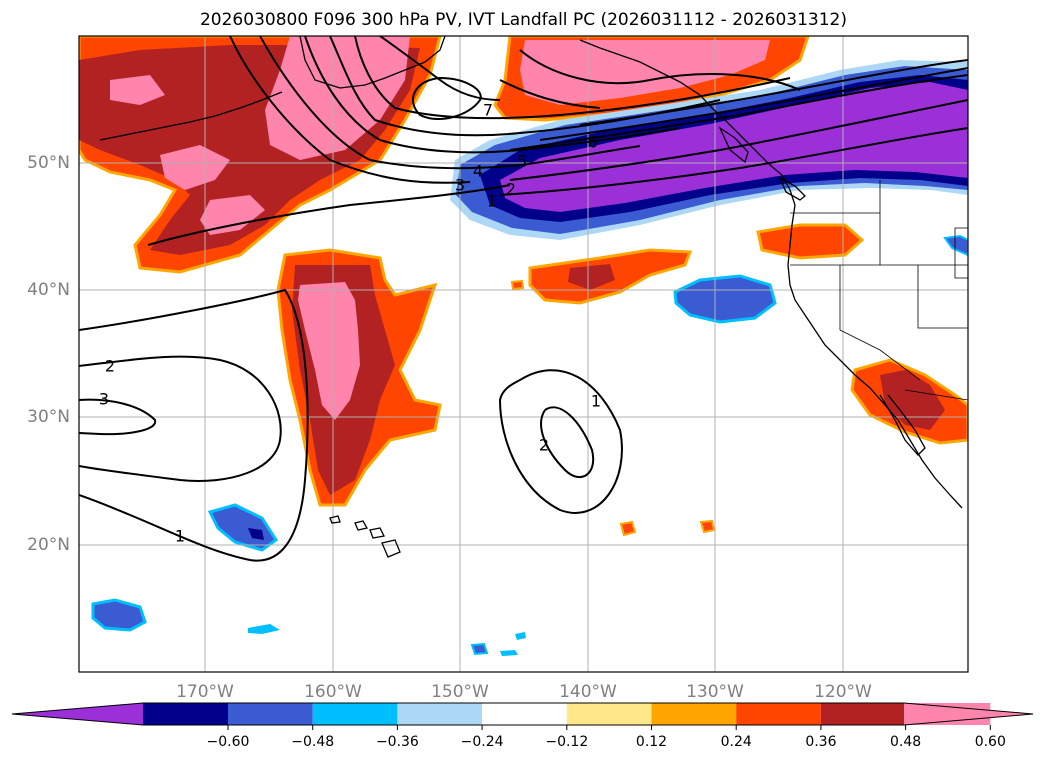  I want to click on colorbar-tick-label: 0.36, so click(820, 742).